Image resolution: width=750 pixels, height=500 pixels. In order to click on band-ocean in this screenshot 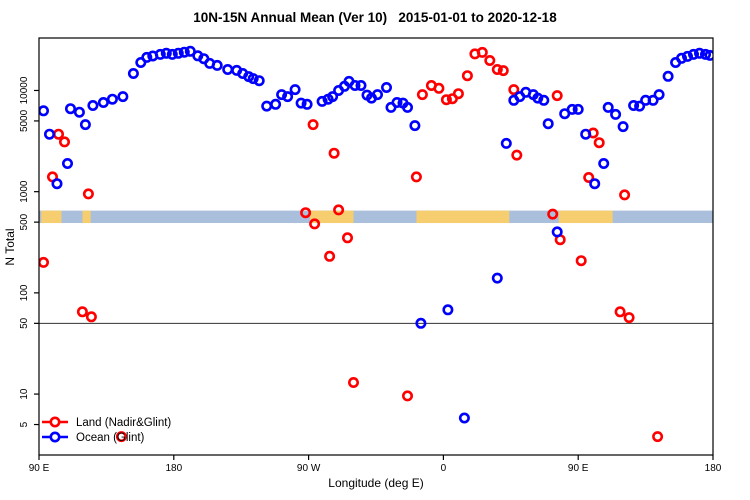, I will do `click(376, 217)`.